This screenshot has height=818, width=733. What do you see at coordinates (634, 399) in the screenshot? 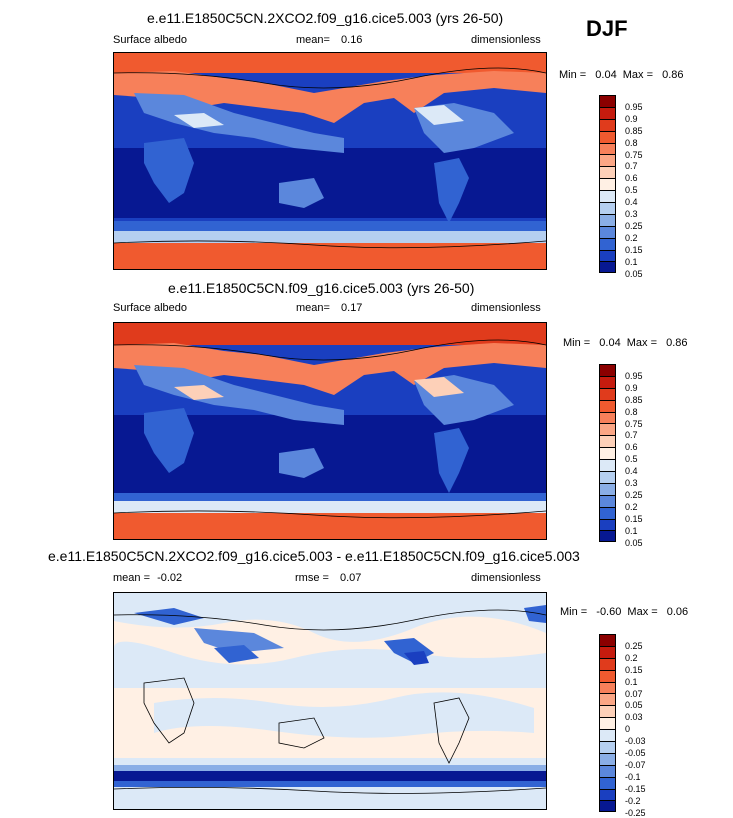
I see `colorbar-tick-label: 0.85` at bounding box center [634, 399].